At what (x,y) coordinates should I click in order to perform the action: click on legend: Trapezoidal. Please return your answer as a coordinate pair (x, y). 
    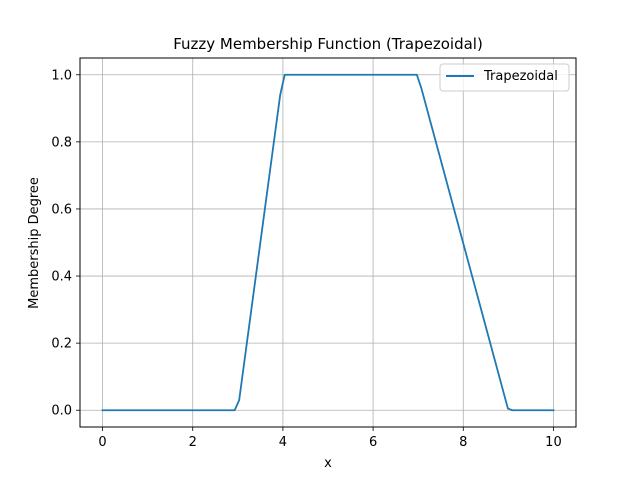
    Looking at the image, I should click on (504, 77).